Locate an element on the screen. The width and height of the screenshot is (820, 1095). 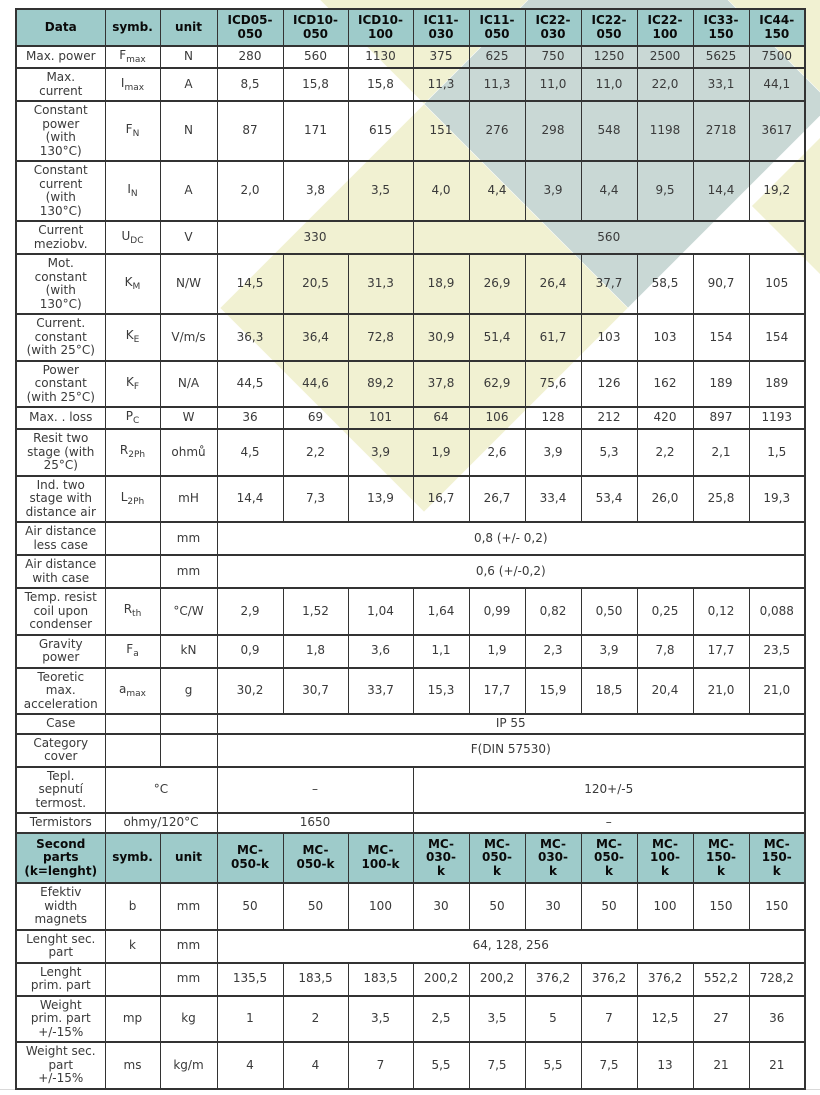
symbol-cell: ms is located at coordinates (132, 1065).